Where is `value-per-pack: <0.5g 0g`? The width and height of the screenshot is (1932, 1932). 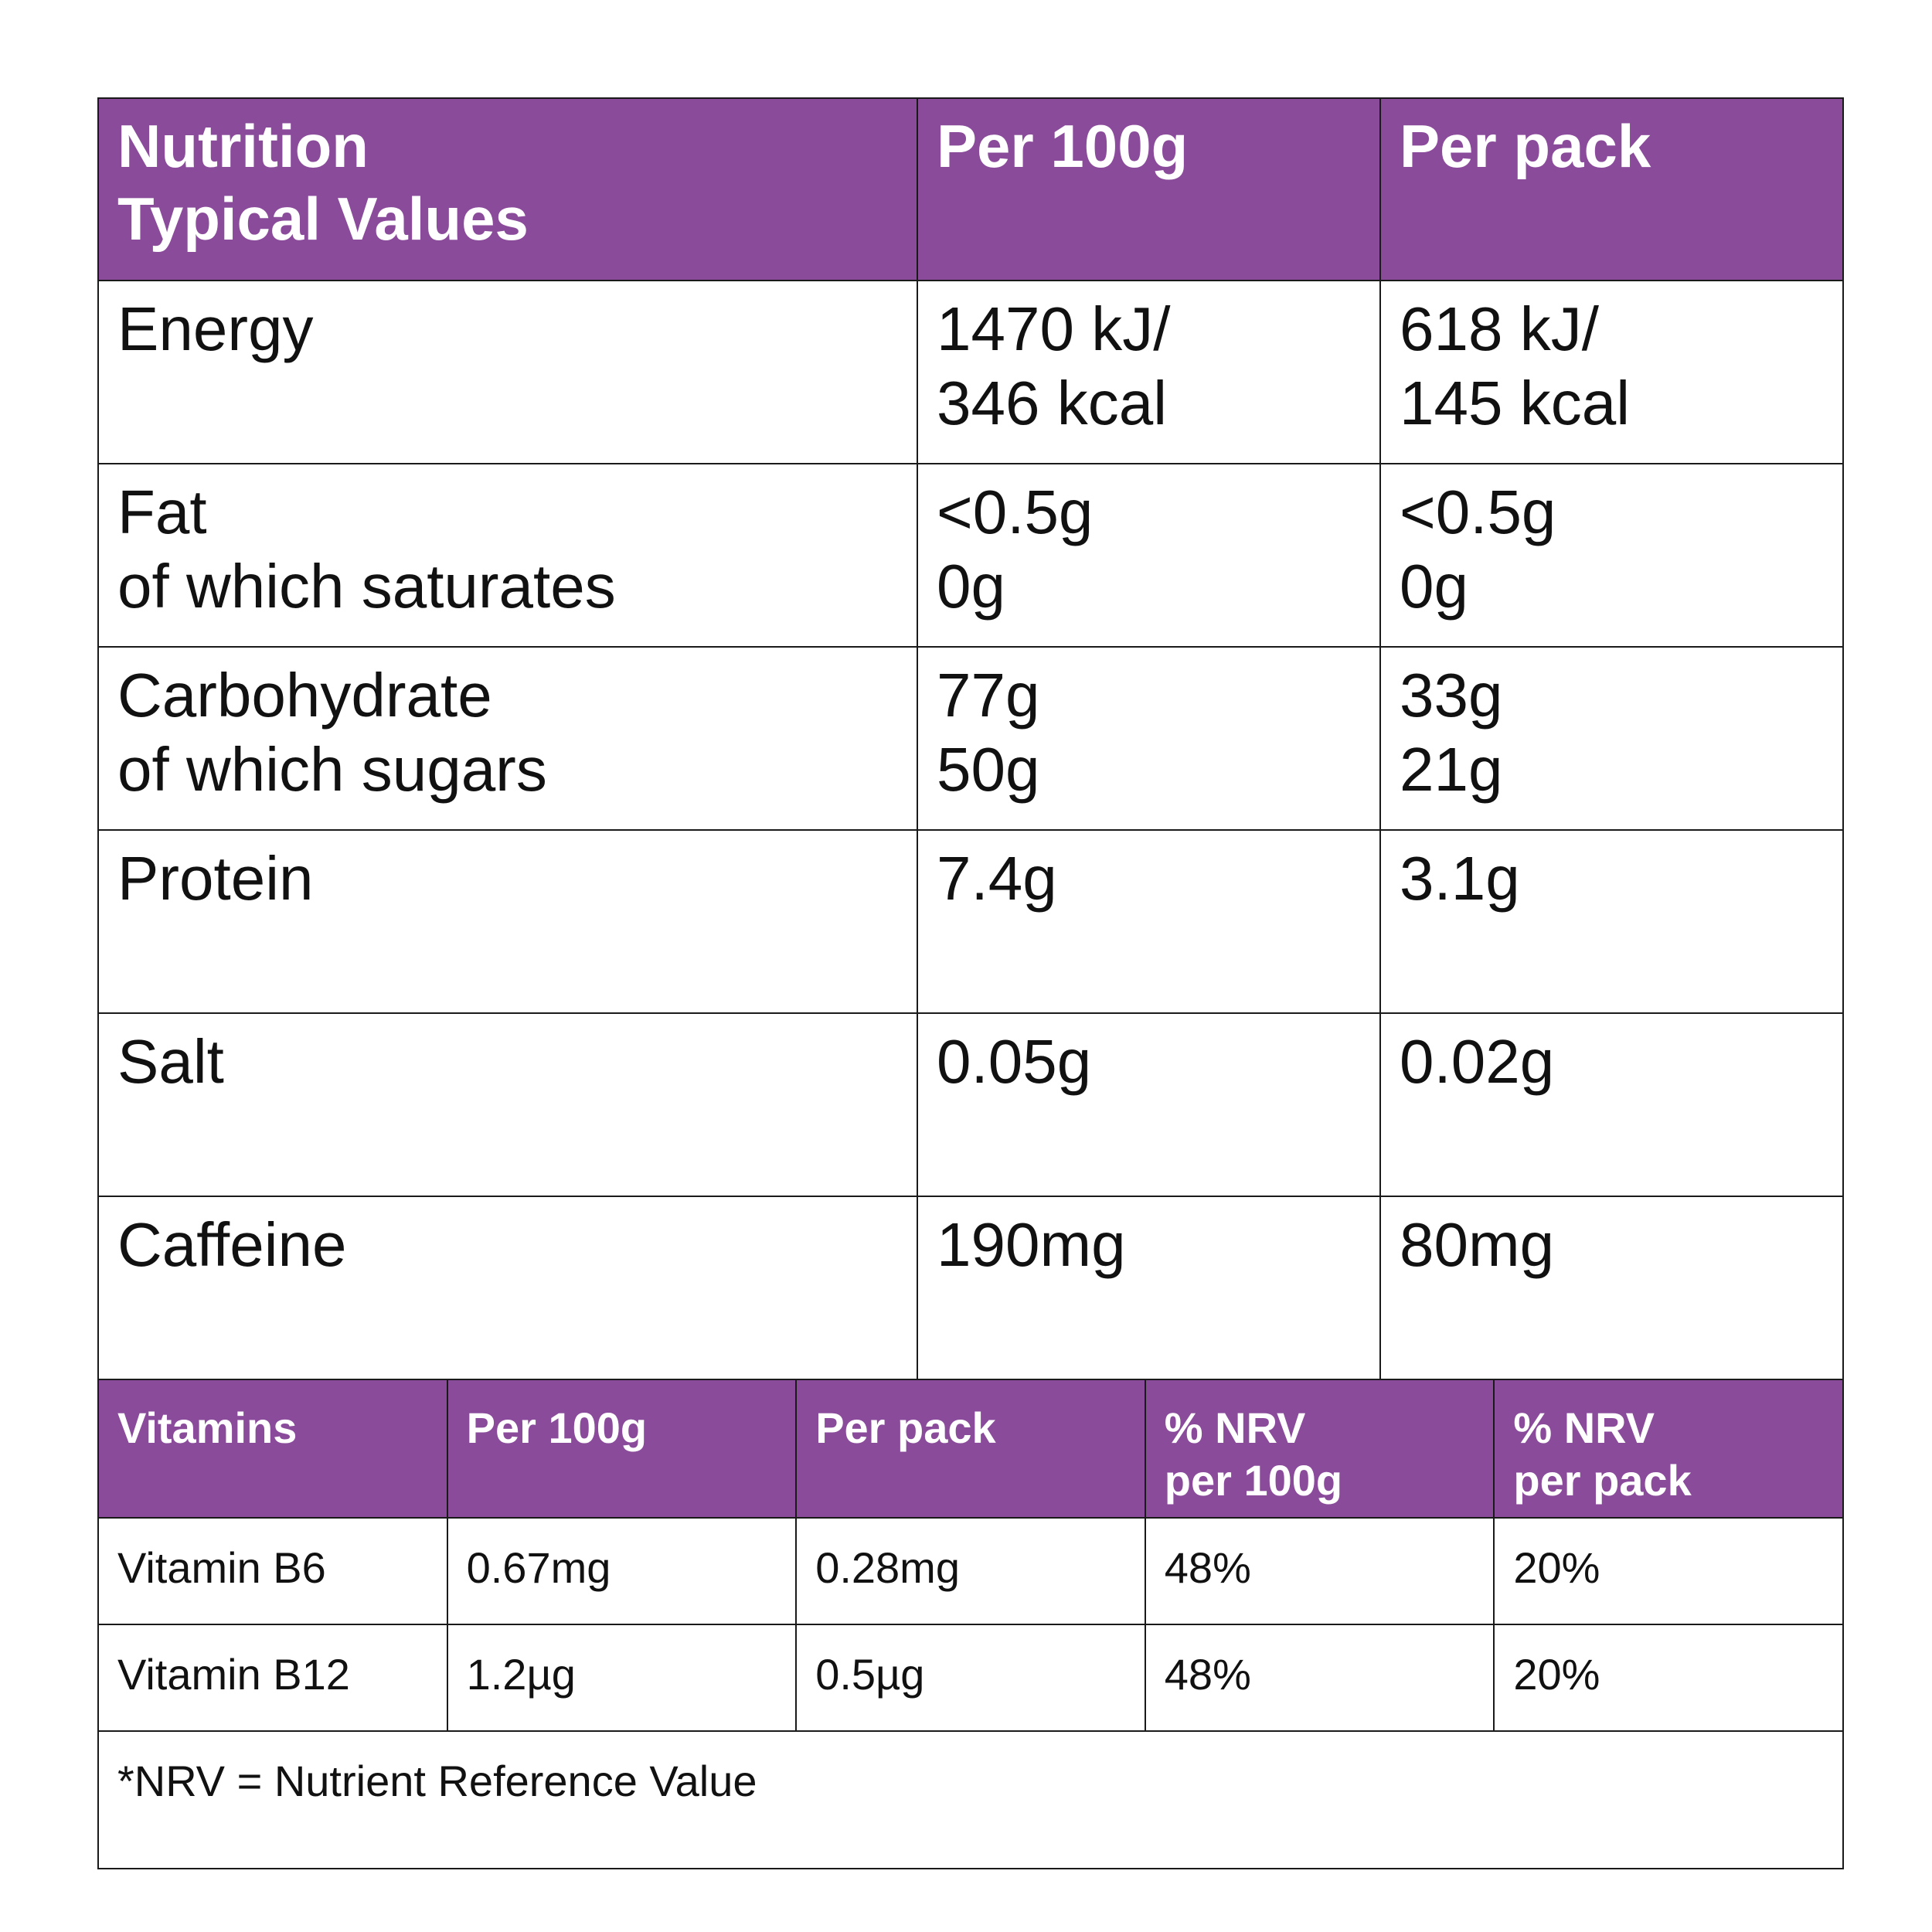
value-per-pack: <0.5g 0g is located at coordinates (1612, 556).